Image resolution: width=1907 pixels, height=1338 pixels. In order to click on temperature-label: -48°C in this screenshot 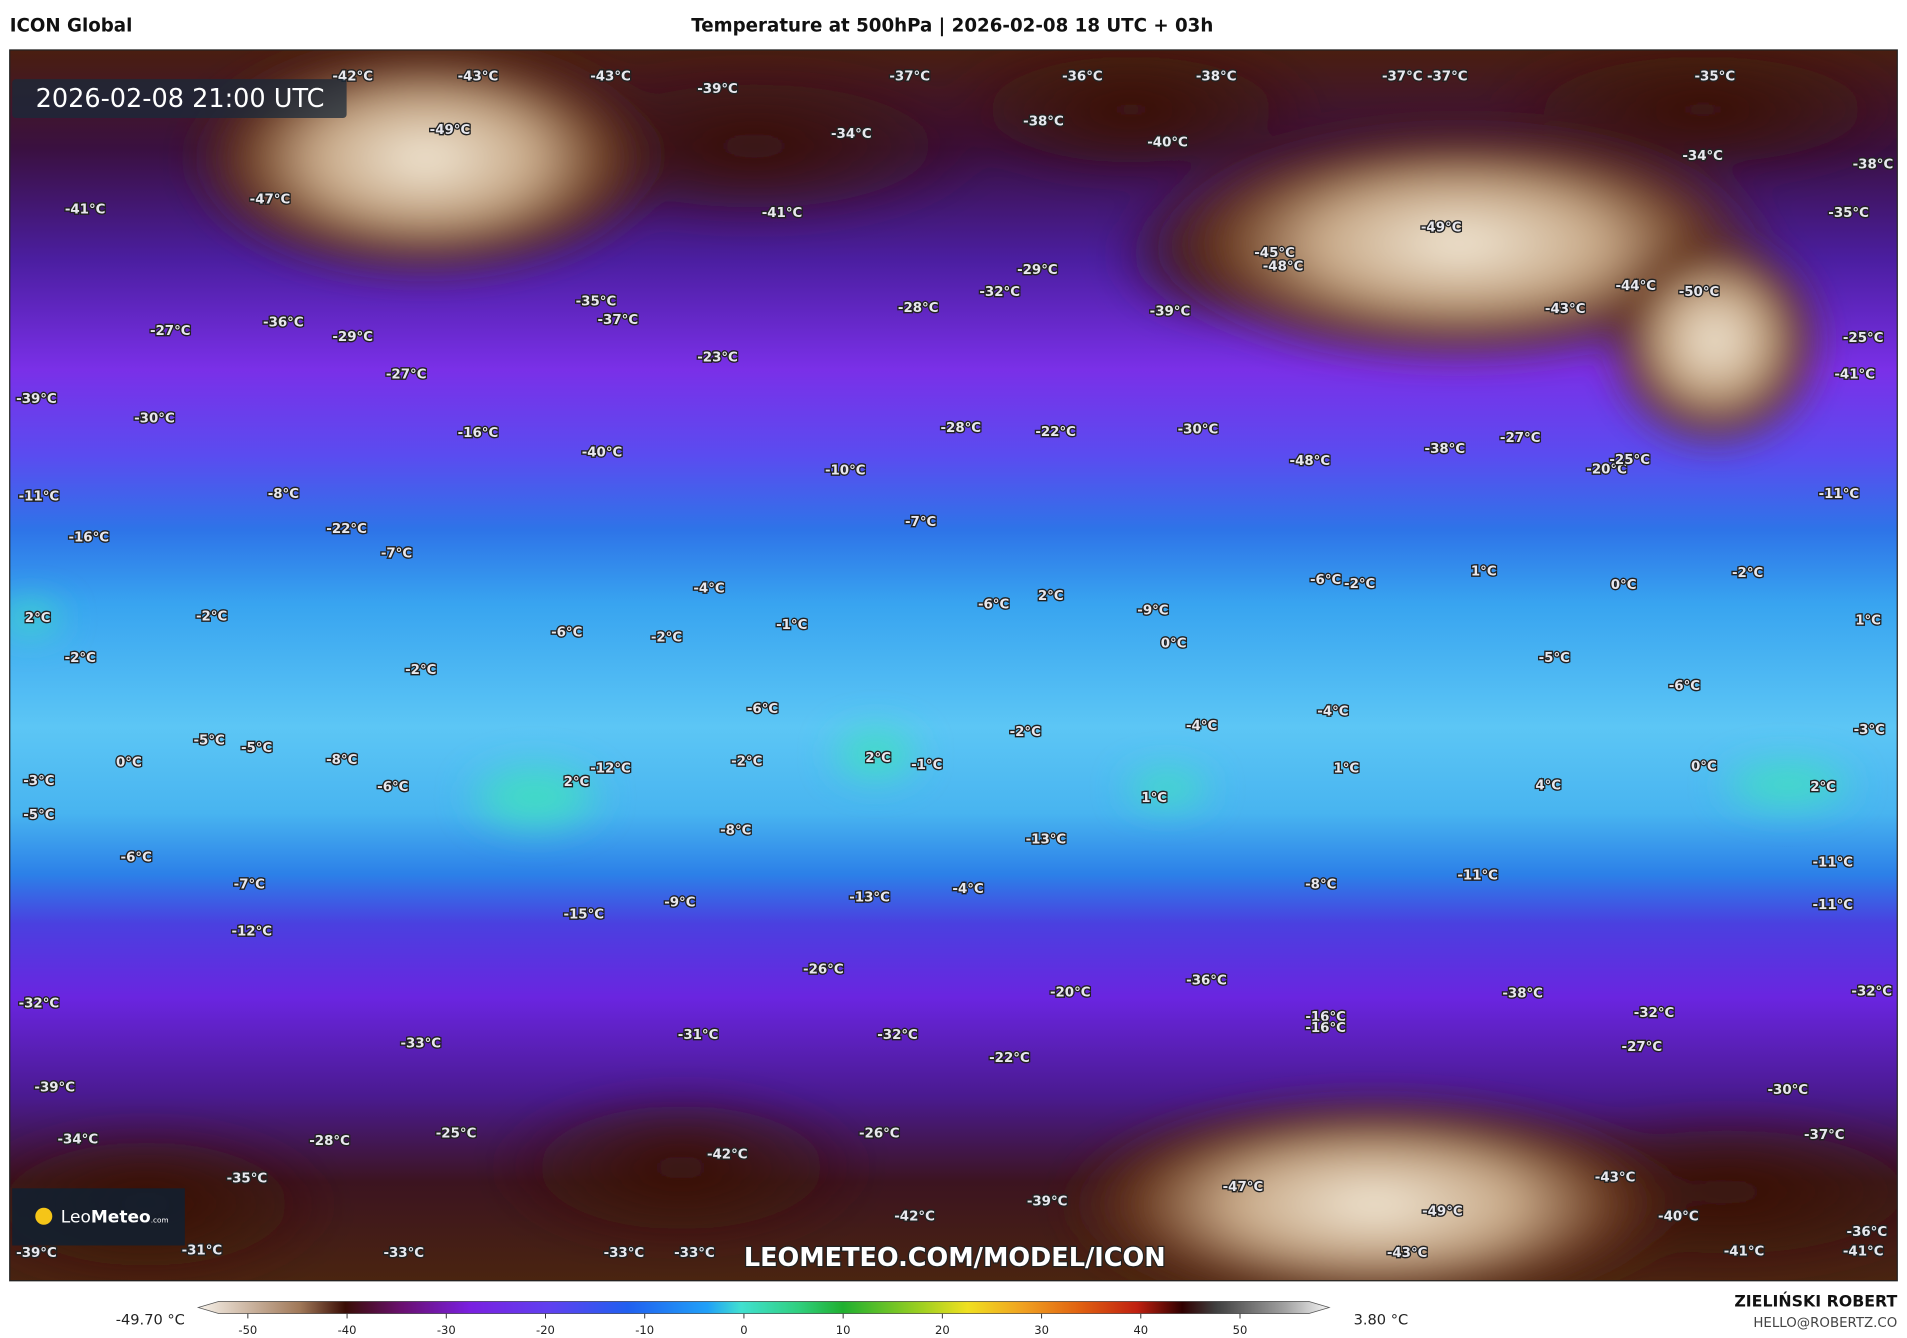, I will do `click(1310, 461)`.